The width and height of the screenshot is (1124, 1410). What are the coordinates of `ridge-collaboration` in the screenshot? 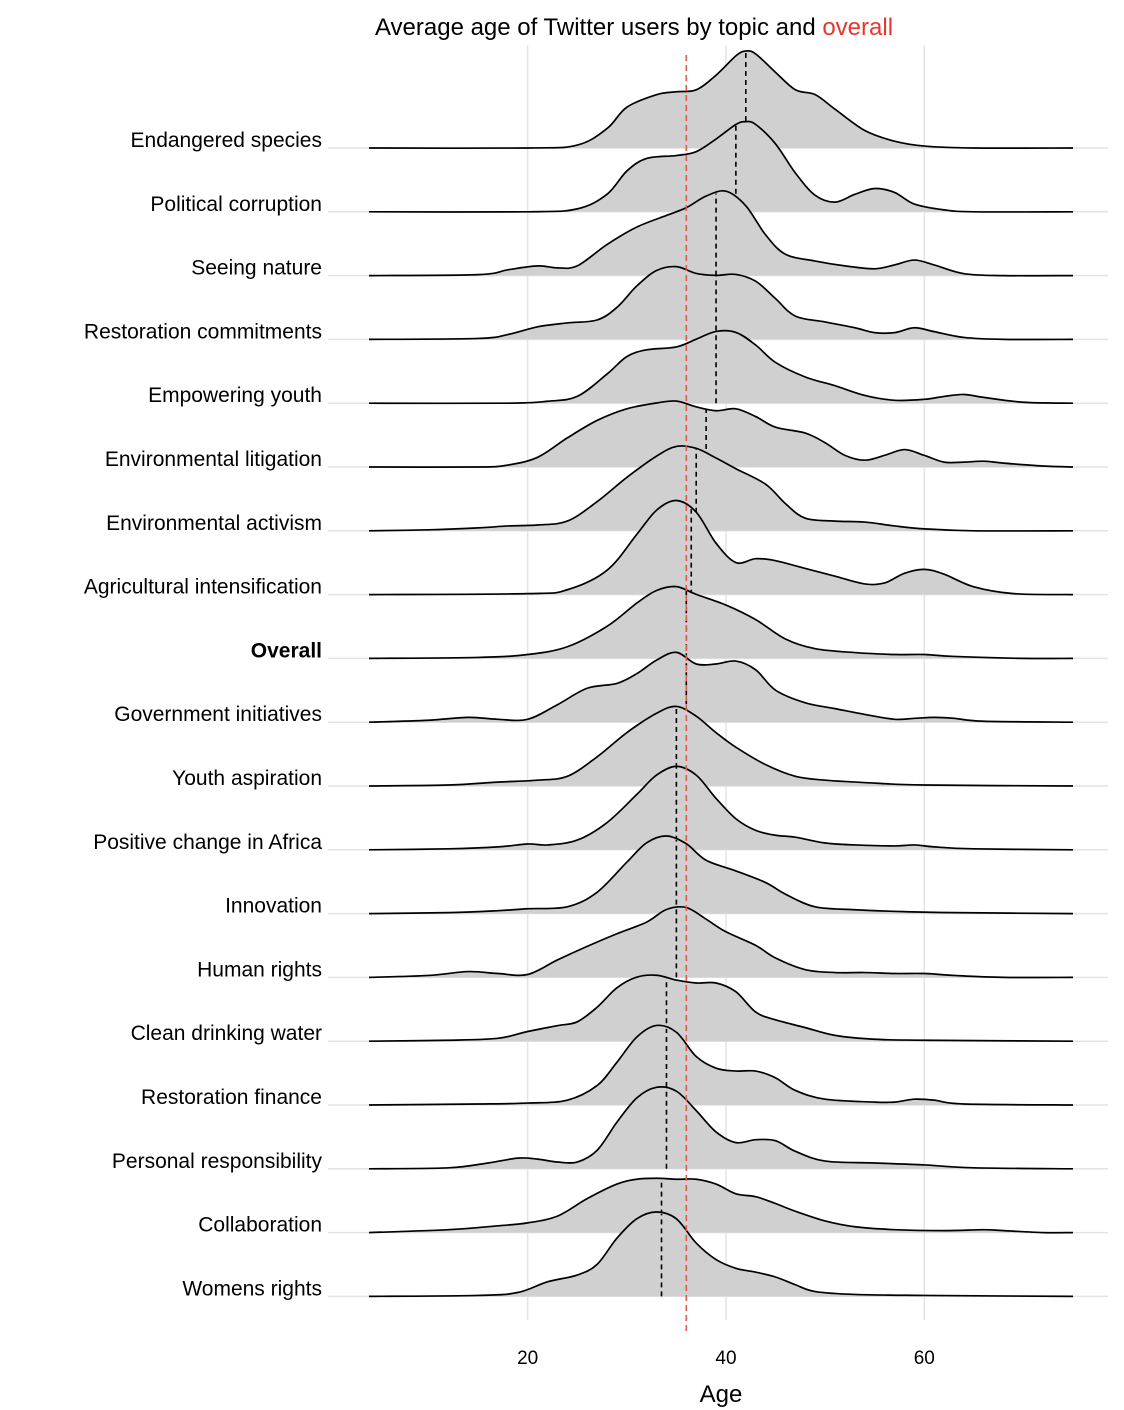 It's located at (721, 1205).